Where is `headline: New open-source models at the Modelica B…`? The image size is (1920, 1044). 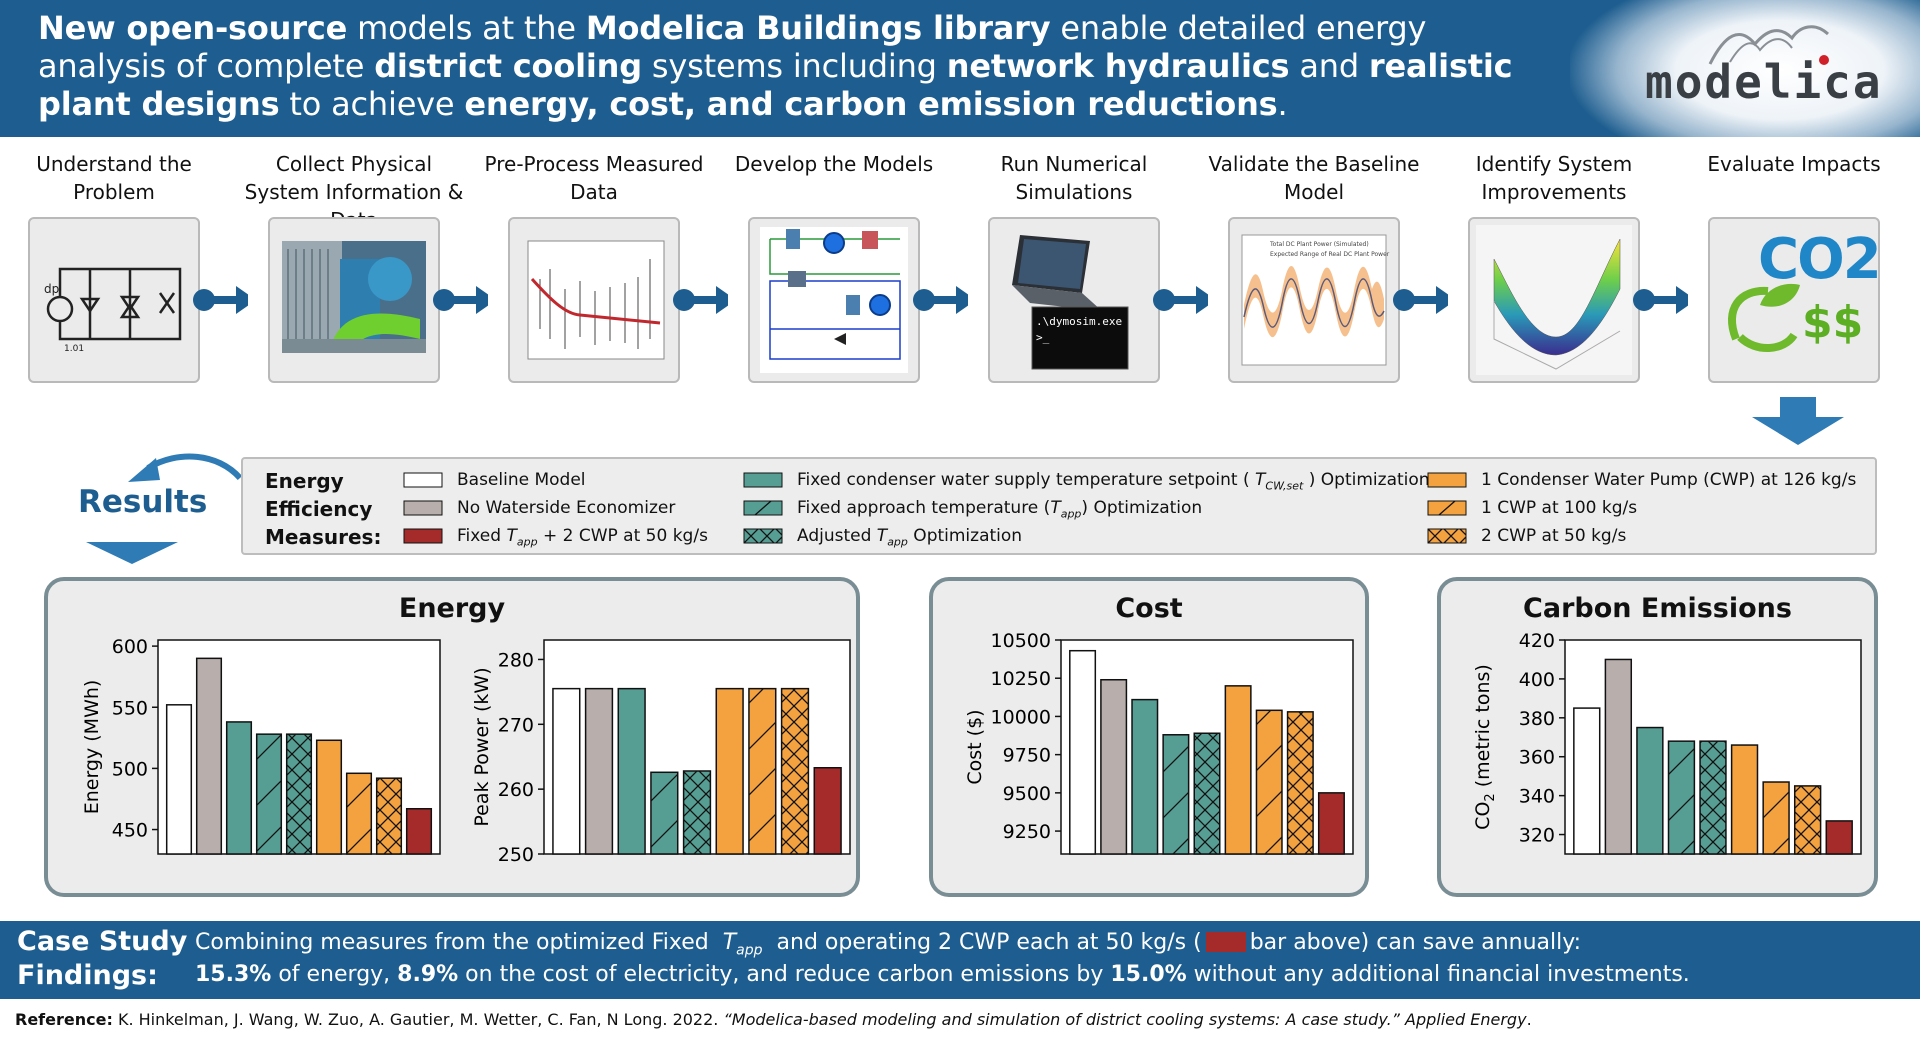
headline: New open-source models at the Modelica B… is located at coordinates (788, 66).